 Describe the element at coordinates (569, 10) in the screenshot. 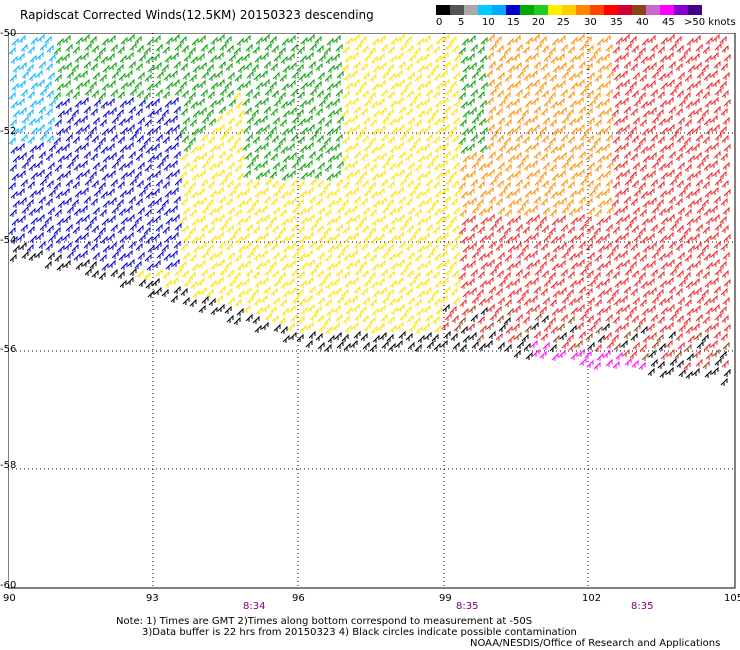

I see `legend-color-bar` at that location.